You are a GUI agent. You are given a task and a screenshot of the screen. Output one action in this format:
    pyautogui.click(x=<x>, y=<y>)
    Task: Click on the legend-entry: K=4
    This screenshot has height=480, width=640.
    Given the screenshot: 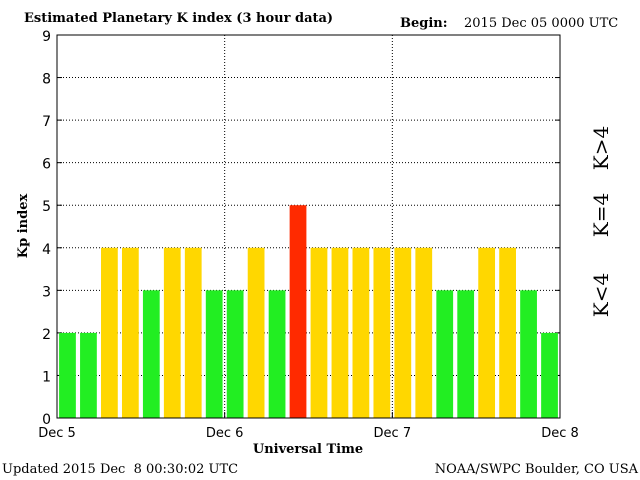 What is the action you would take?
    pyautogui.click(x=601, y=215)
    